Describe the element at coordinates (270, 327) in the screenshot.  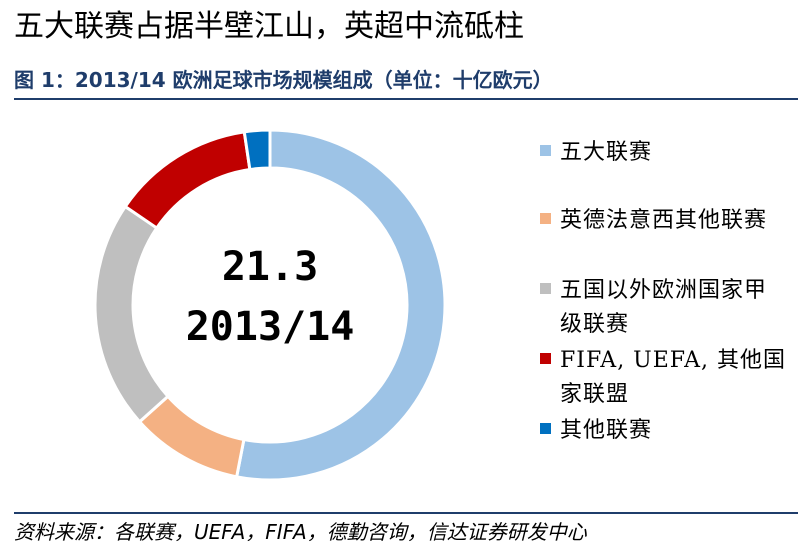
I see `center-period-label: 2013/14` at that location.